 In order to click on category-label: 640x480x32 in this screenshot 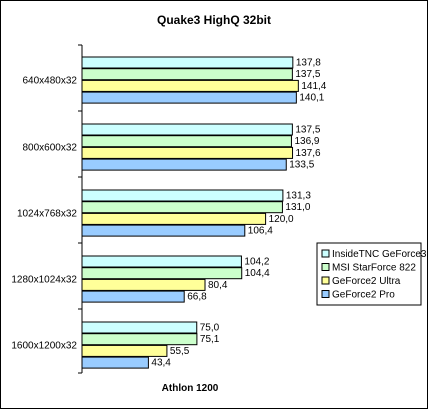, I will do `click(50, 81)`.